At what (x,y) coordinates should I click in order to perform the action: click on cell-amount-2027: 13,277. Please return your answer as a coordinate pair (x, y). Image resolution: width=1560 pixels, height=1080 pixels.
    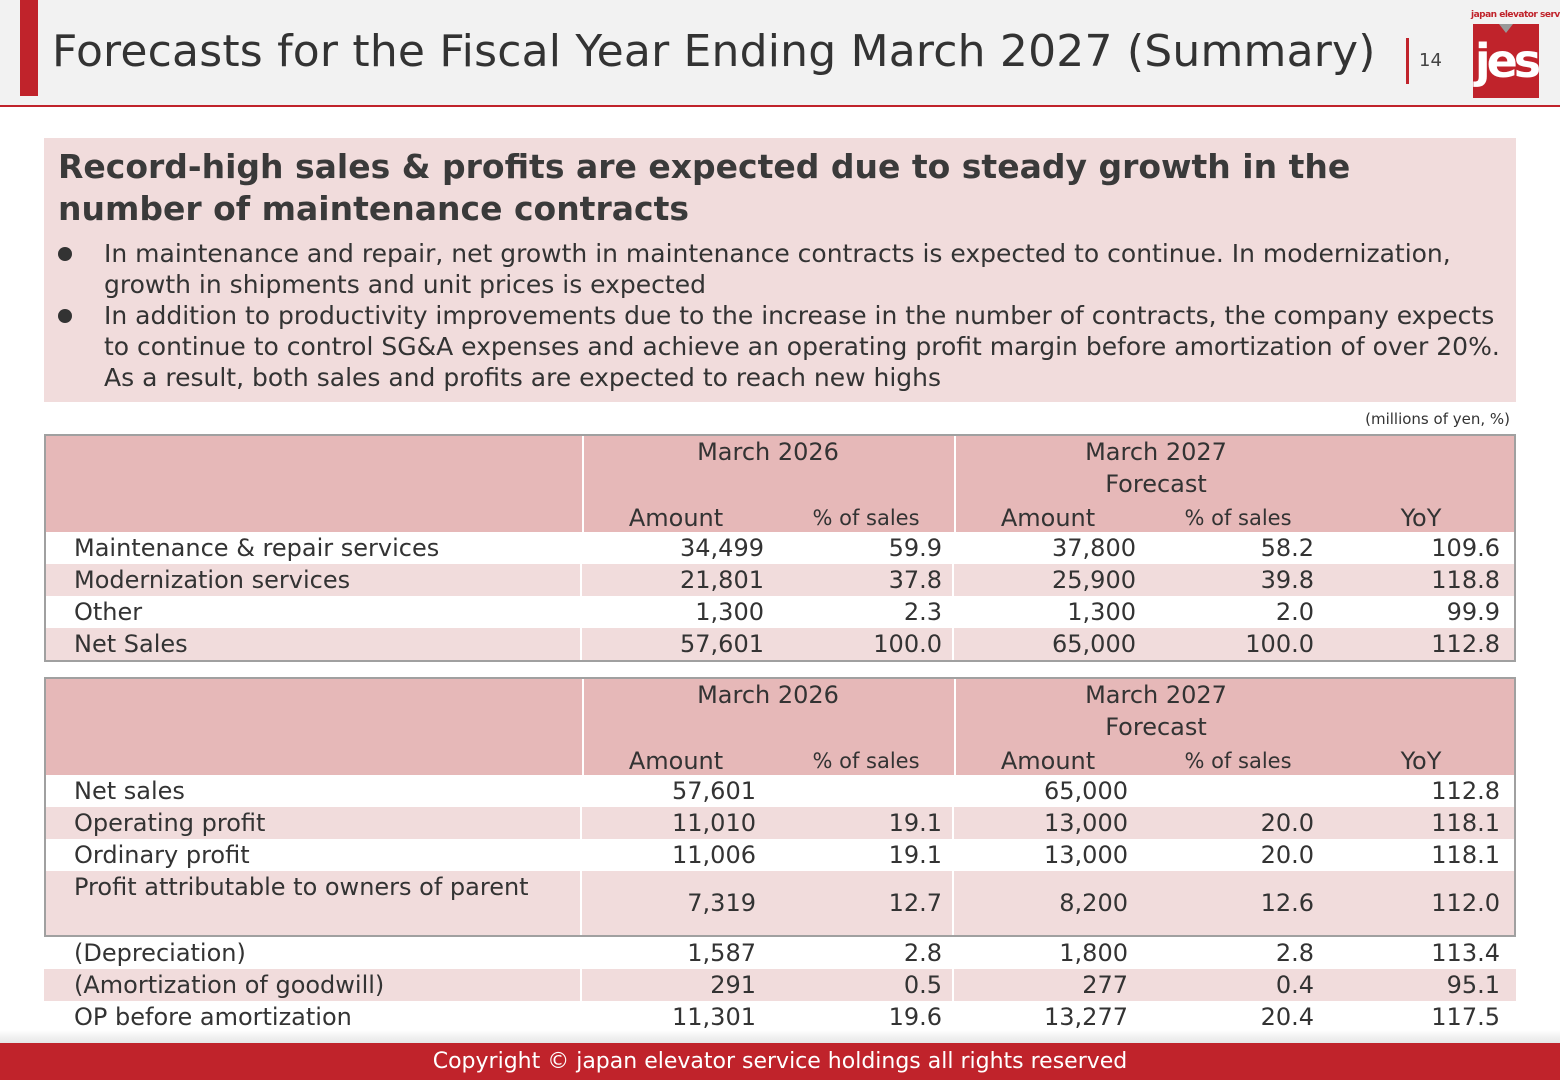
    Looking at the image, I should click on (1086, 1017).